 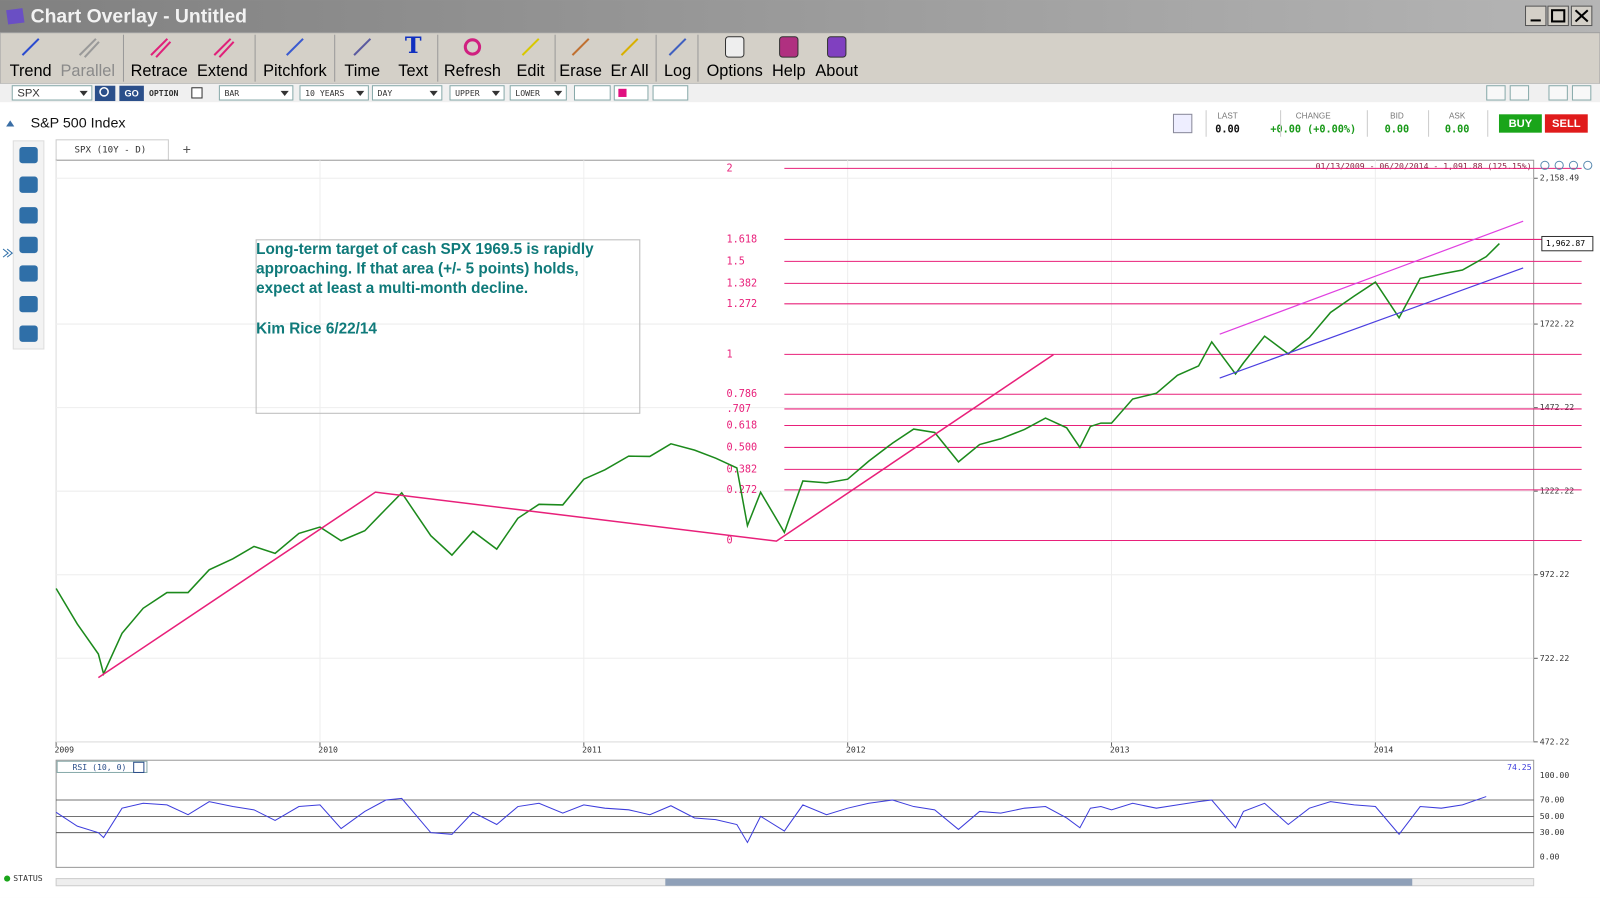 I want to click on rsi-tick-label: 70.00, so click(x=1552, y=800).